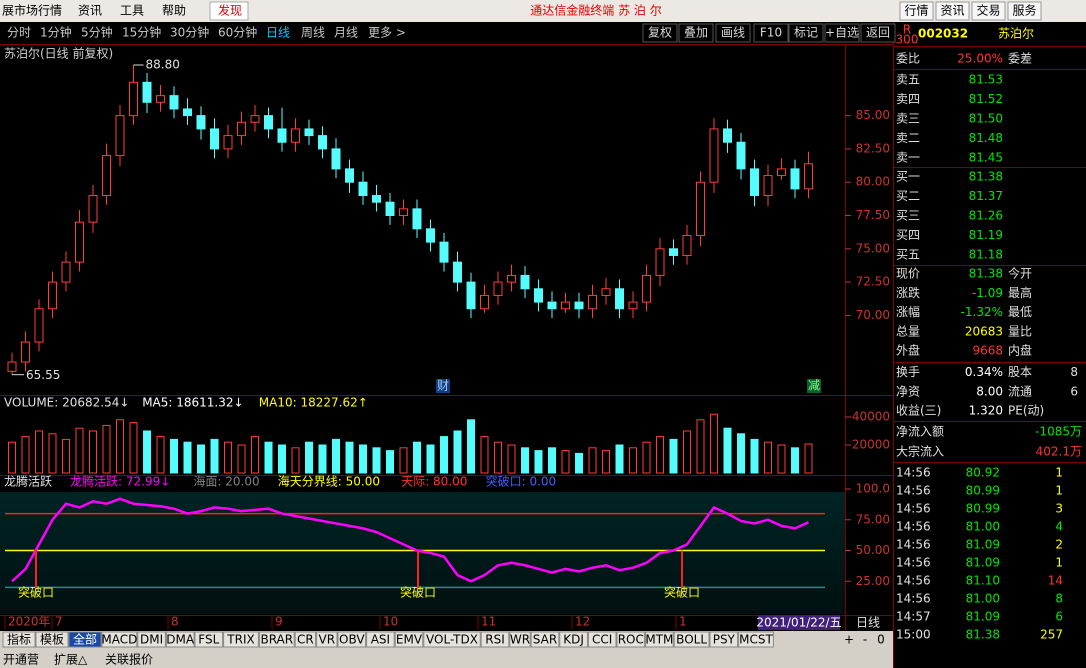 The height and width of the screenshot is (668, 1086). I want to click on book-price: 81.48, so click(986, 138).